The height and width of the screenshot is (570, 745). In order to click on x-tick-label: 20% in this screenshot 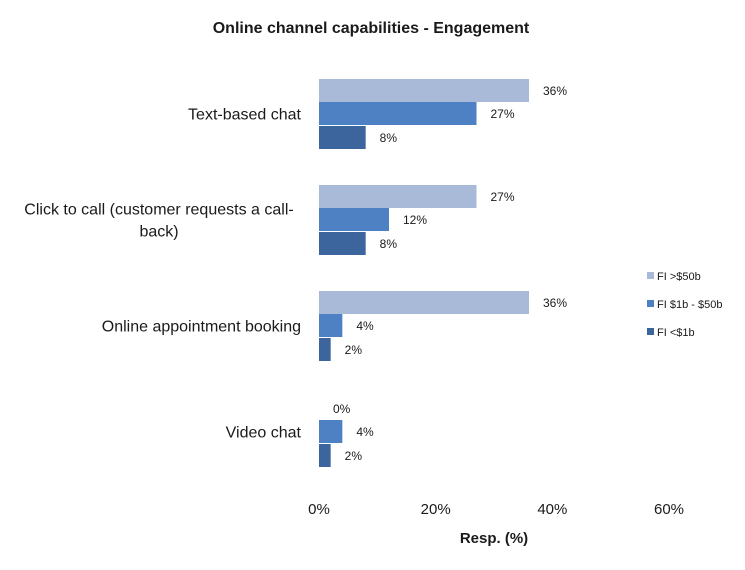, I will do `click(436, 509)`.